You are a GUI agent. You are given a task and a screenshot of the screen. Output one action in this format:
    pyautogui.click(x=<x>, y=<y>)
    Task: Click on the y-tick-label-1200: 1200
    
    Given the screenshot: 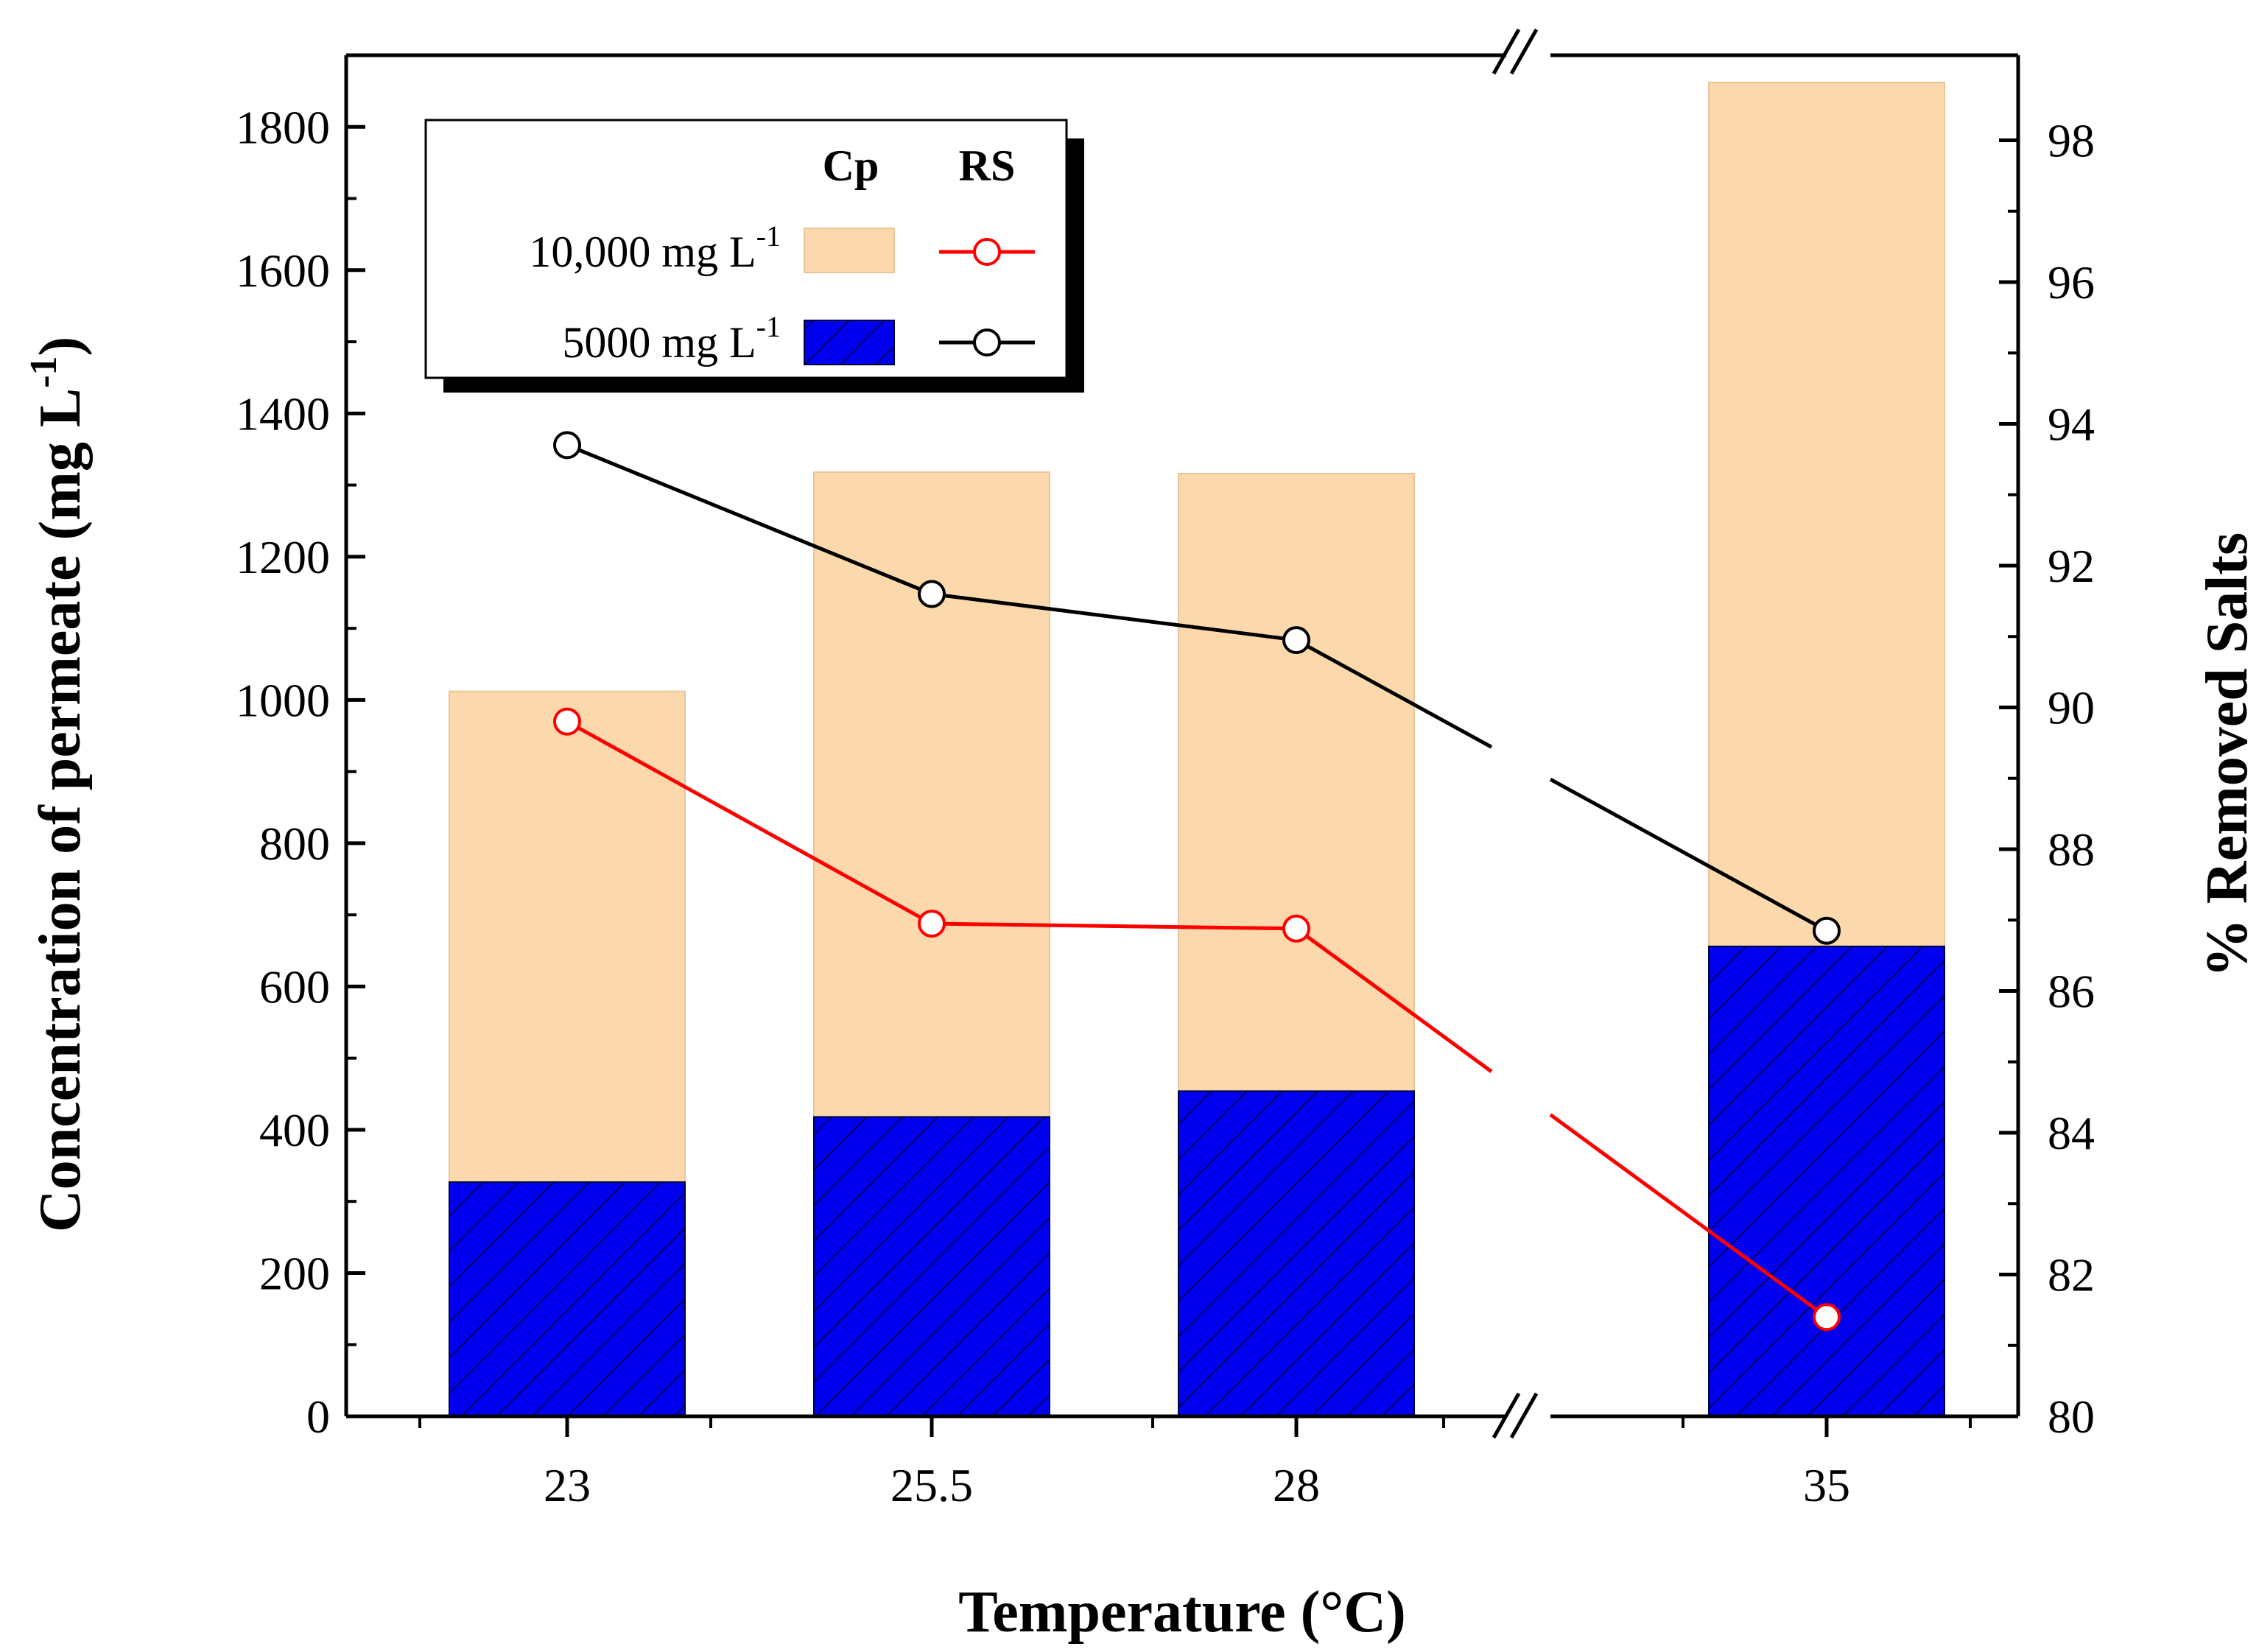 What is the action you would take?
    pyautogui.click(x=283, y=557)
    